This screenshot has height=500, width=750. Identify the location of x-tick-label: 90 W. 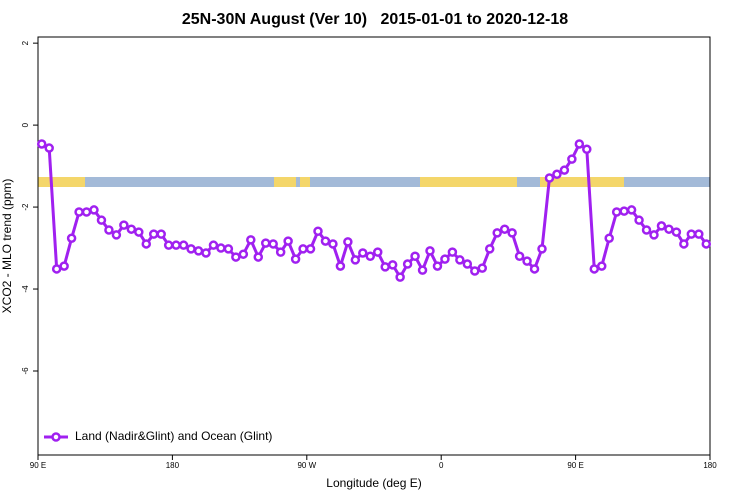
(306, 465).